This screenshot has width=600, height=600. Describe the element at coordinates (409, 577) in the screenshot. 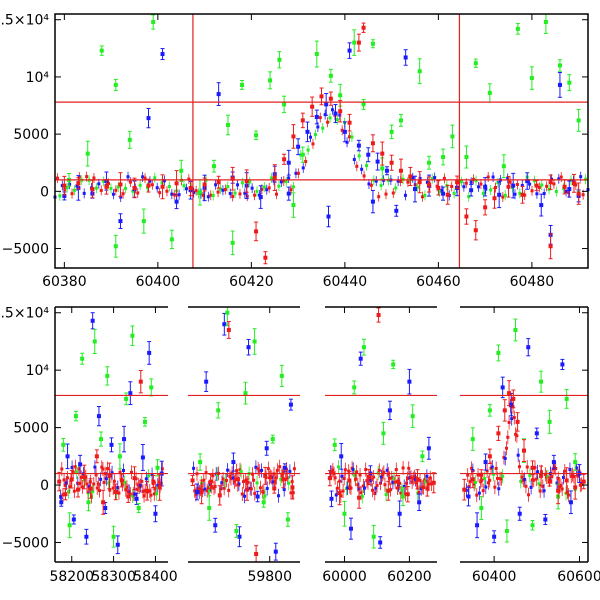

I see `x-tick-label: 60200` at that location.